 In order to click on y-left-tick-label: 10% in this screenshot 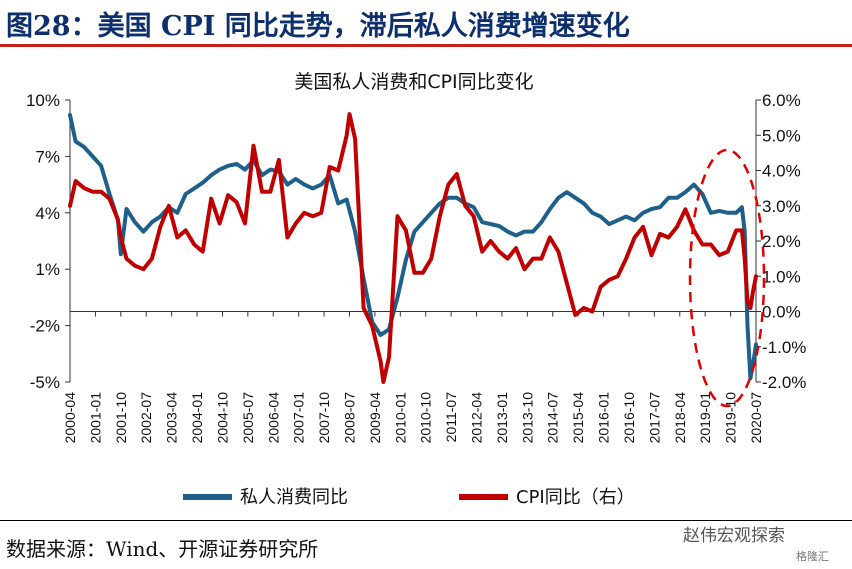, I will do `click(43, 100)`.